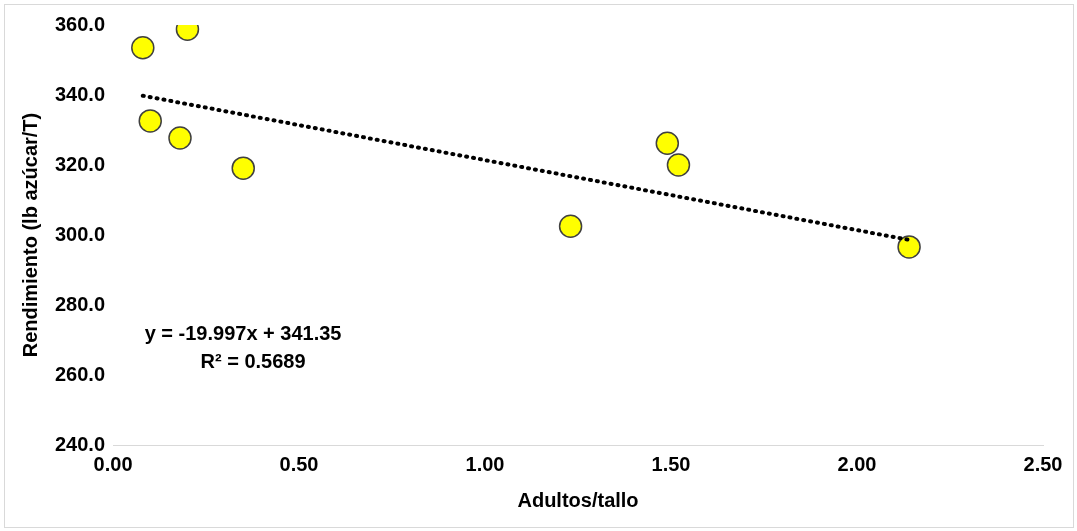 This screenshot has width=1077, height=531. I want to click on y-tick-label: 320.0, so click(80, 163).